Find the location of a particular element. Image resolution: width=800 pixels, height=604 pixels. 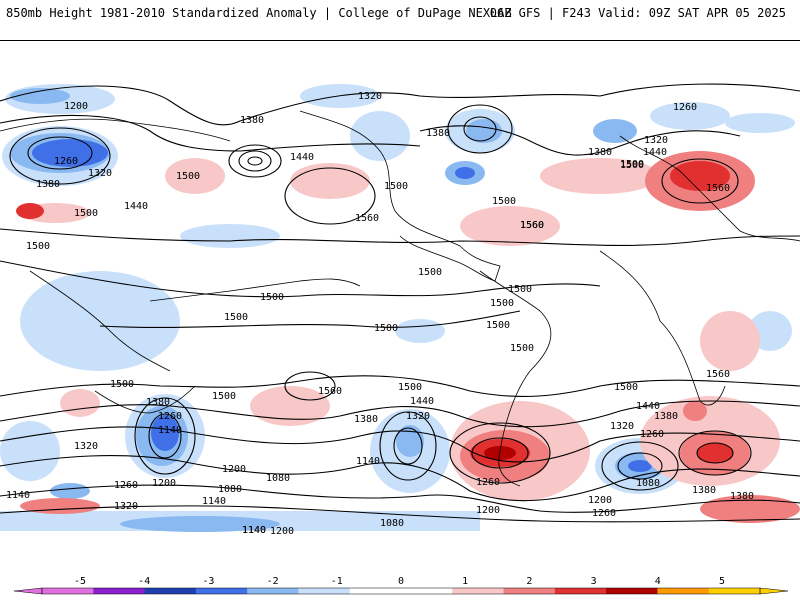

colorbar-tick-label: 0 is located at coordinates (401, 581).